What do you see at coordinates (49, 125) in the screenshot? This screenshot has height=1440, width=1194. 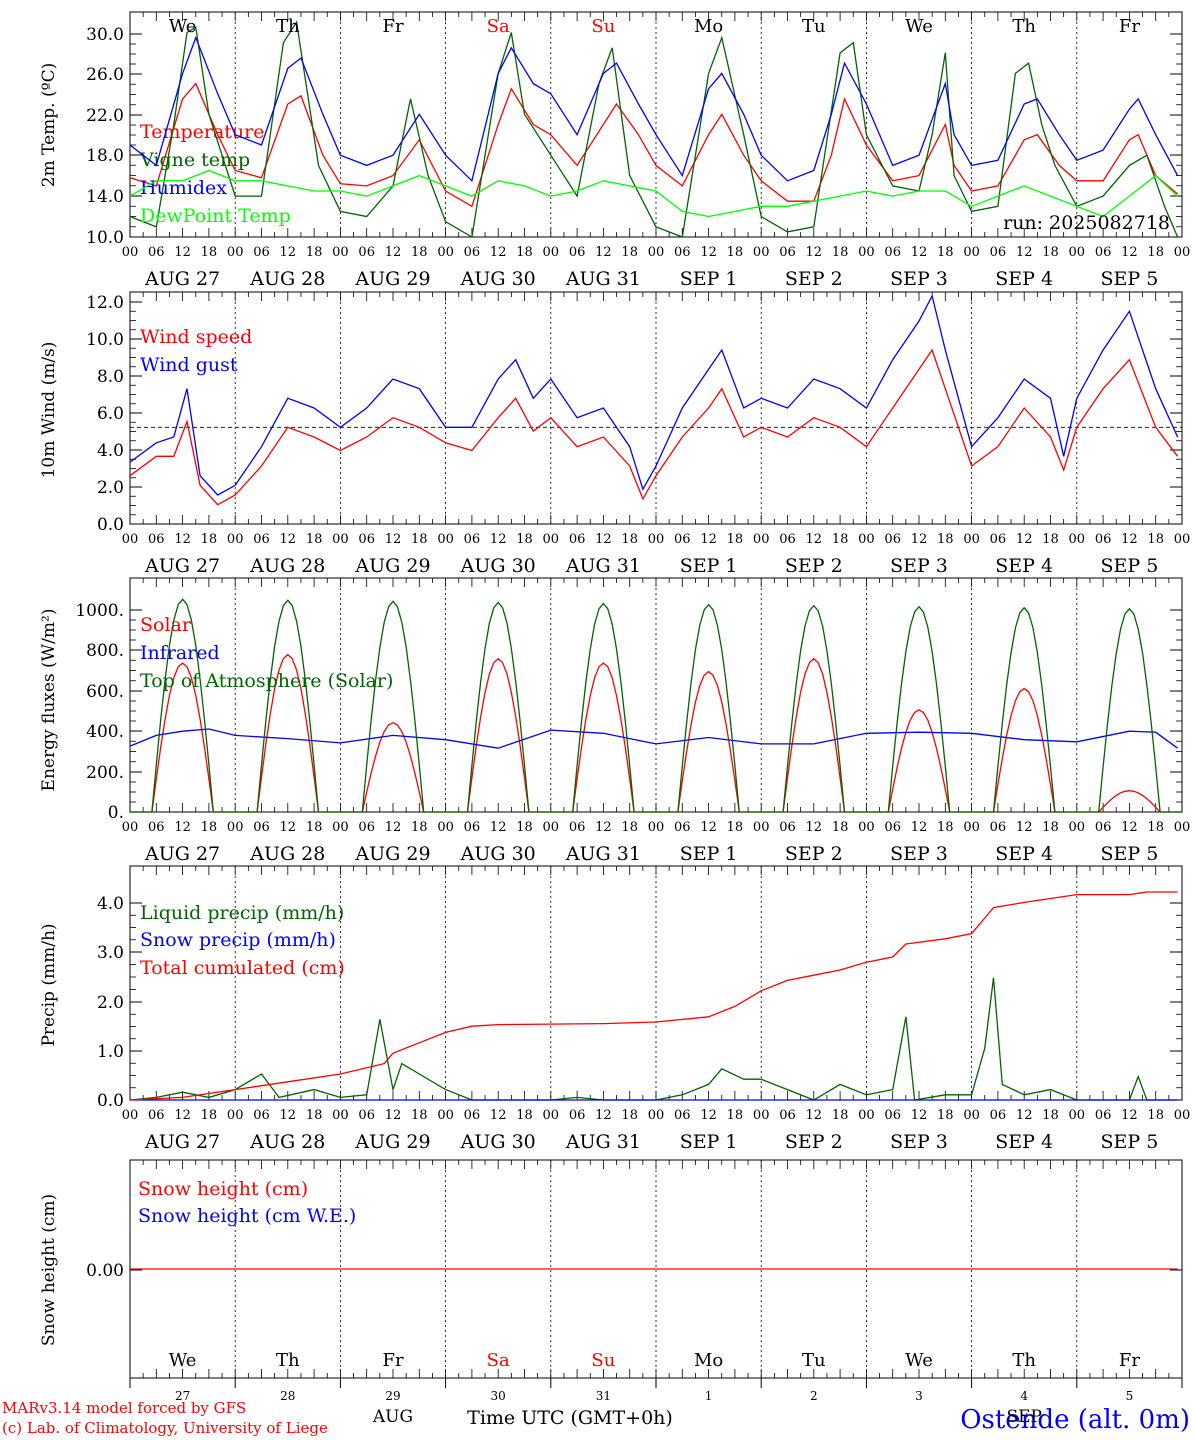 I see `y-axis-label: 2m Temp. (ºC)` at bounding box center [49, 125].